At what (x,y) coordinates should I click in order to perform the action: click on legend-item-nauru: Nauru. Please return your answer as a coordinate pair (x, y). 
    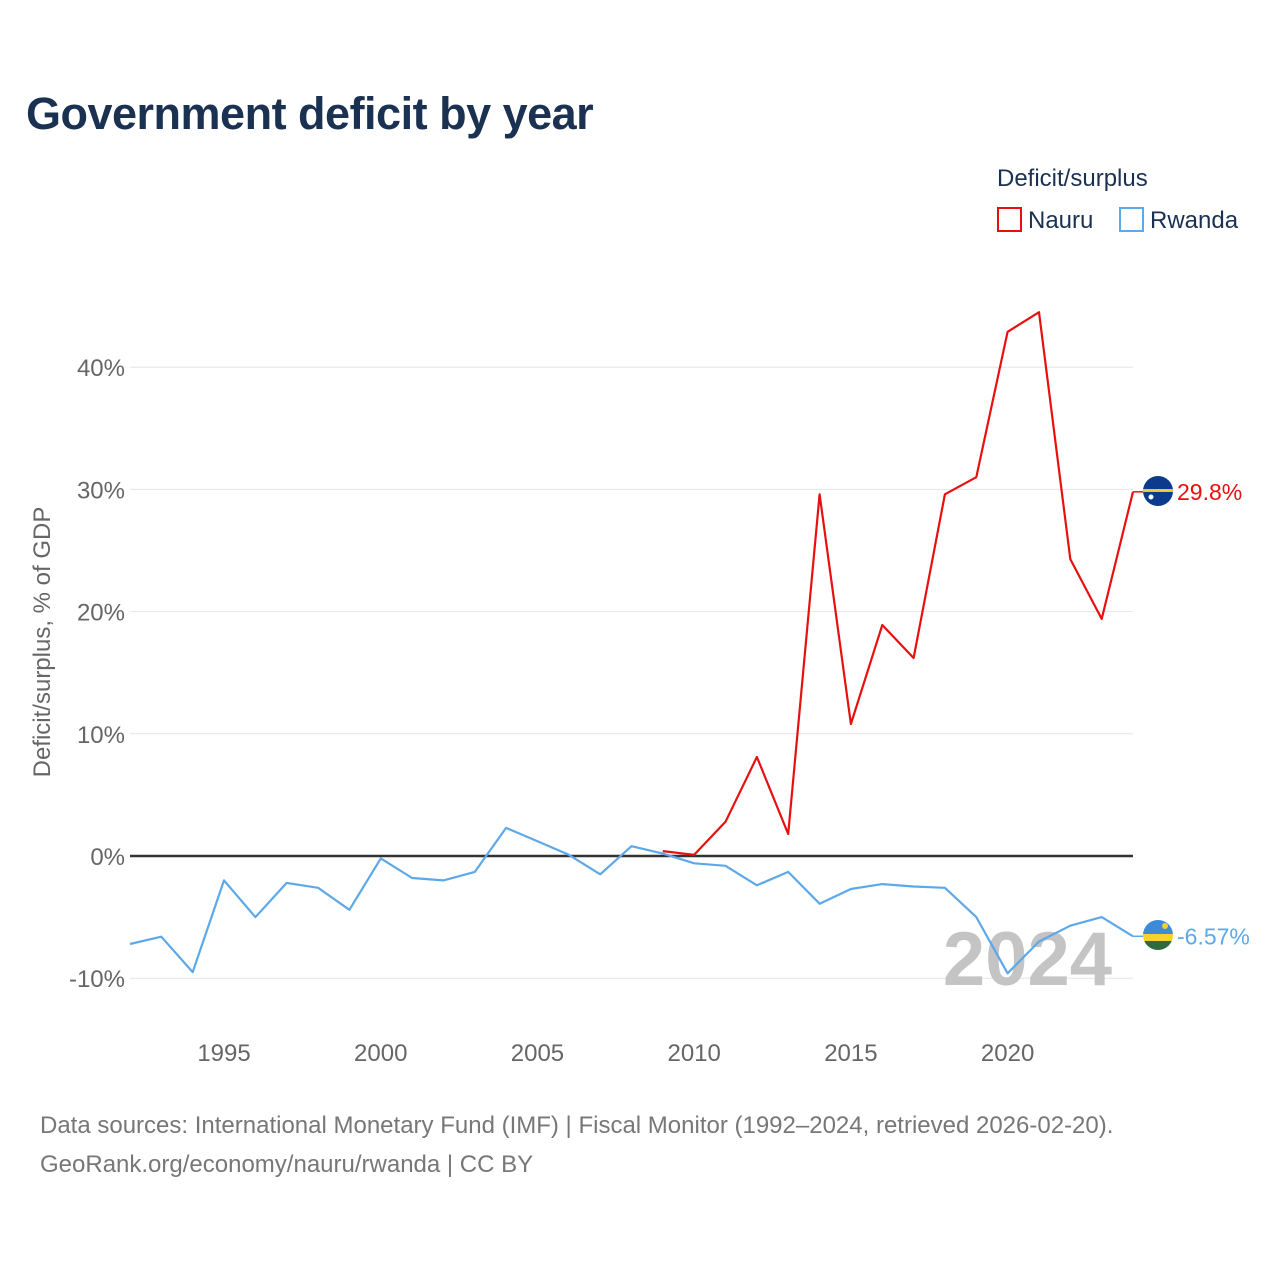
    Looking at the image, I should click on (1045, 220).